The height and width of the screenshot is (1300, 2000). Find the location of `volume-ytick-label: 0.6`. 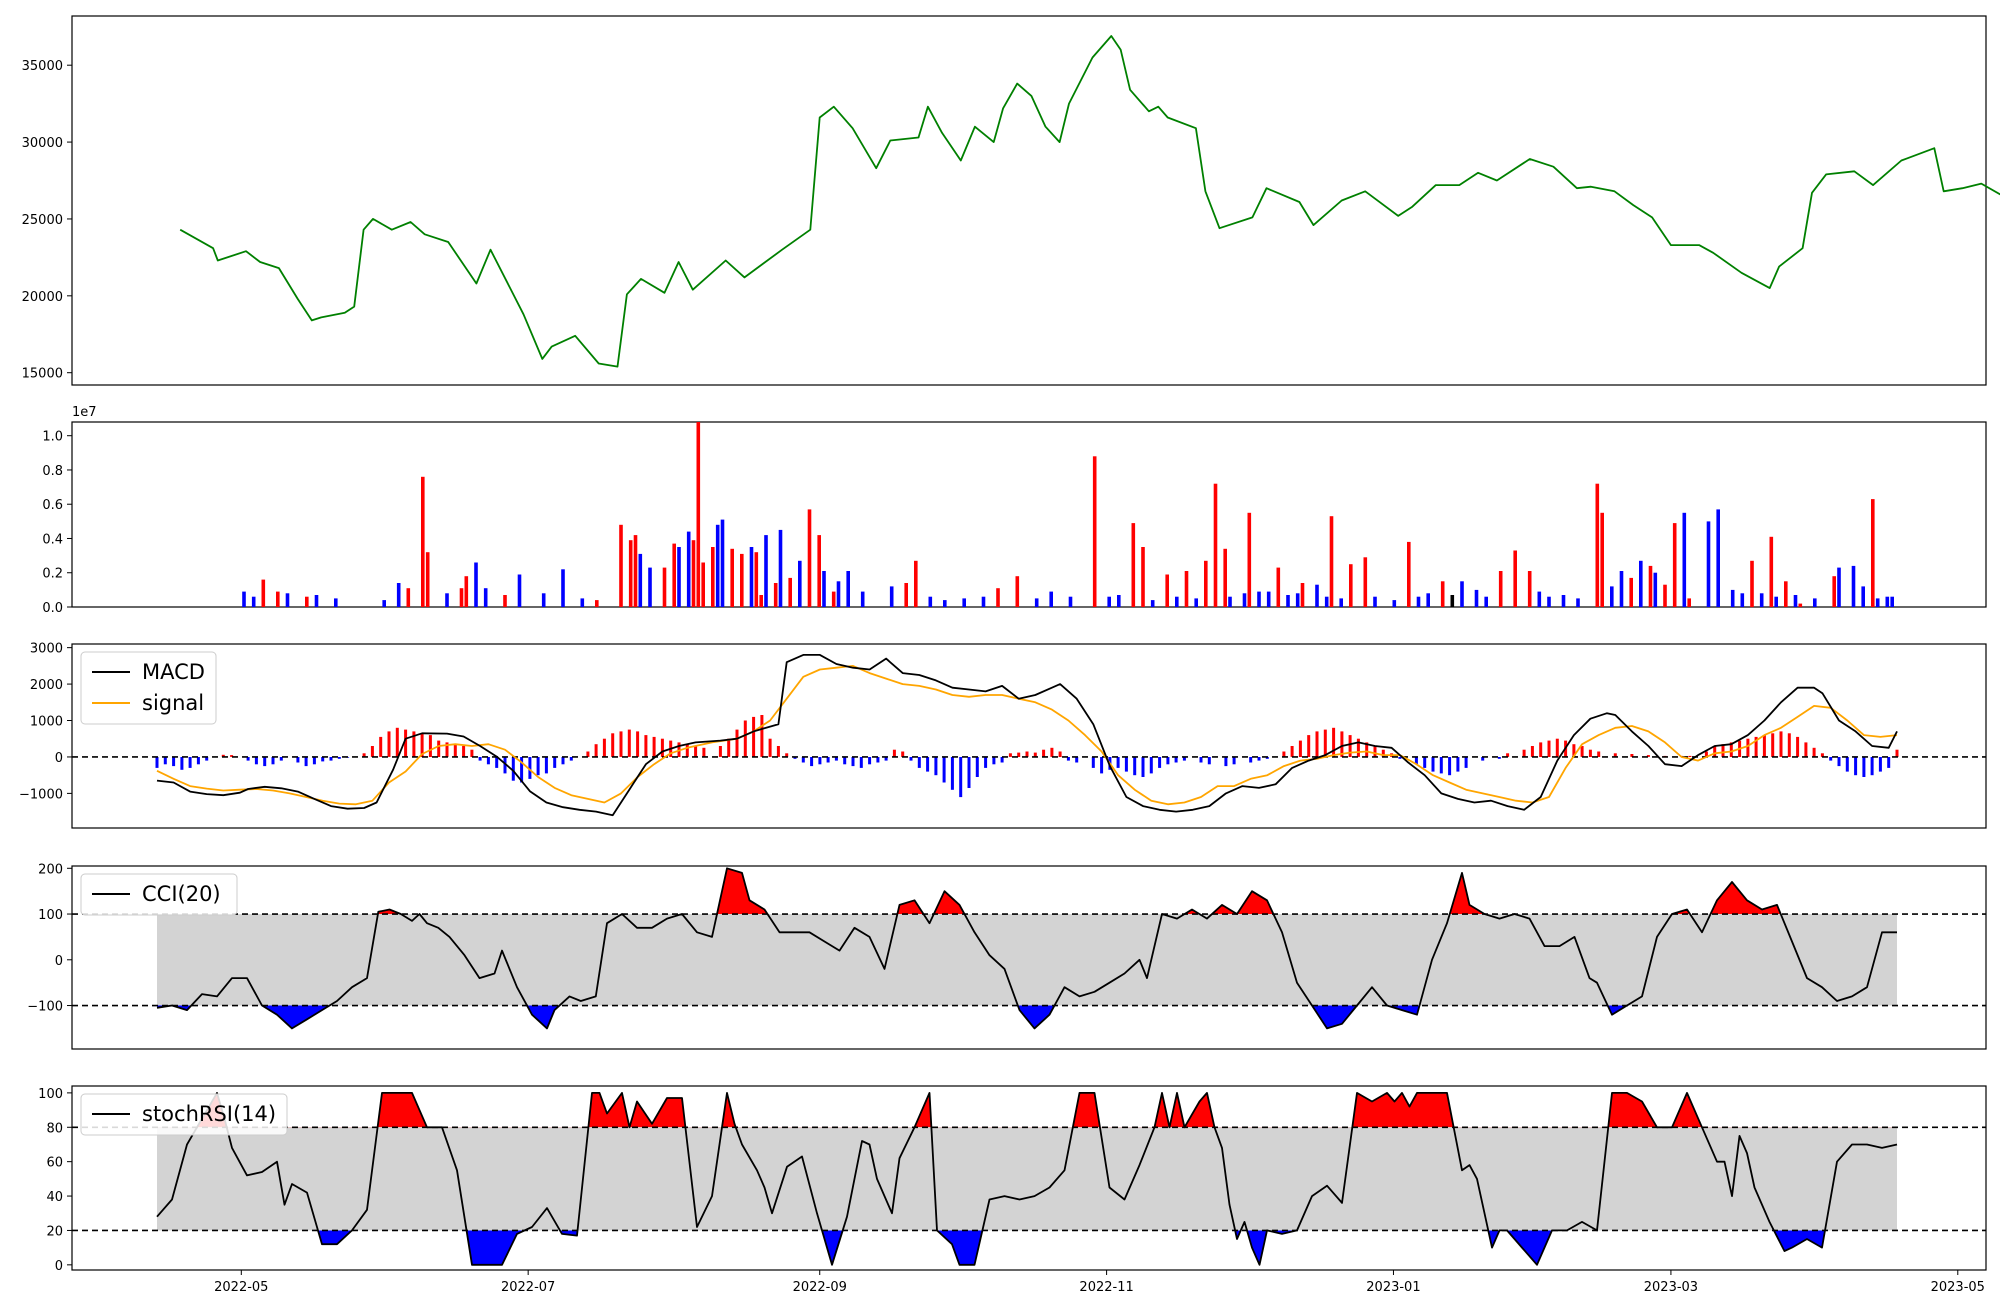

volume-ytick-label: 0.6 is located at coordinates (52, 505).